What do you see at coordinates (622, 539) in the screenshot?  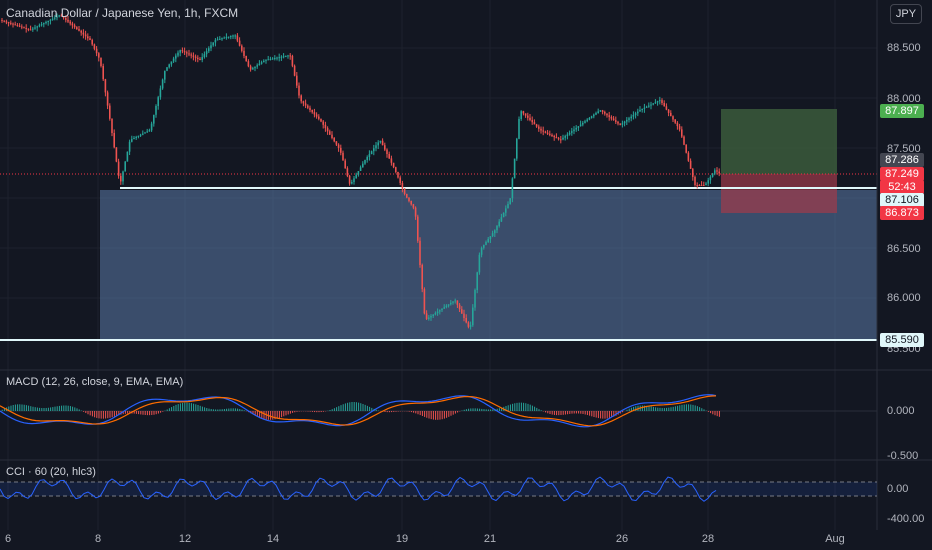 I see `time-tick: 26` at bounding box center [622, 539].